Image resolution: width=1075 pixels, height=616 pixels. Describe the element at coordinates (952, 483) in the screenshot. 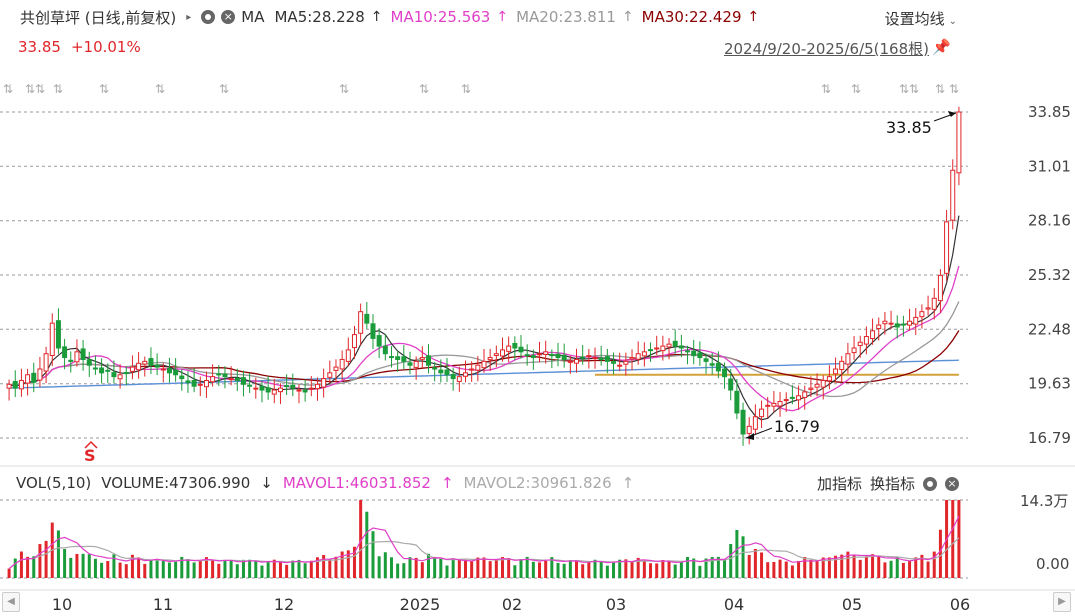

I see `close-icon: ×` at that location.